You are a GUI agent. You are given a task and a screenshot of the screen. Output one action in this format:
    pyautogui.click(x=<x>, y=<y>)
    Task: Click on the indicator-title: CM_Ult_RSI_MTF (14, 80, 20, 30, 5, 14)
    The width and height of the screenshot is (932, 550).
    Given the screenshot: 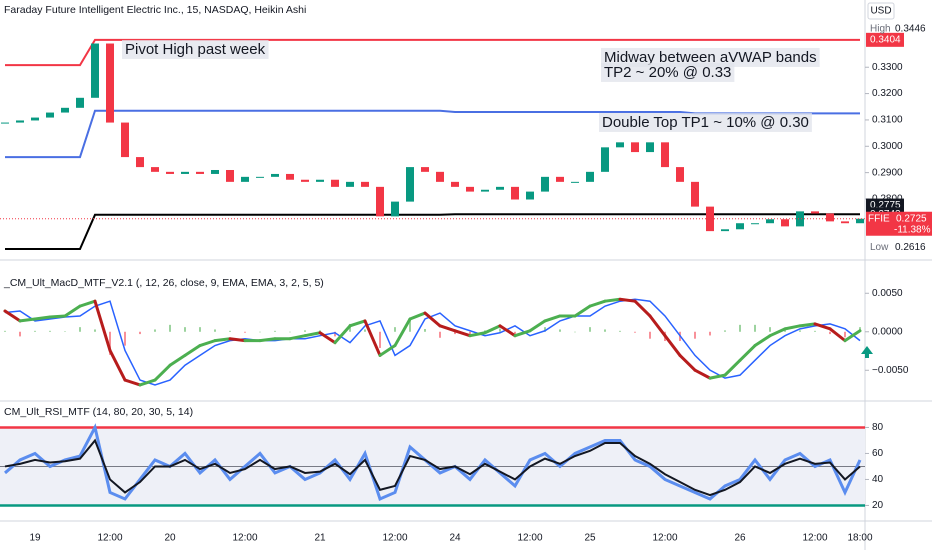 What is the action you would take?
    pyautogui.click(x=98, y=412)
    